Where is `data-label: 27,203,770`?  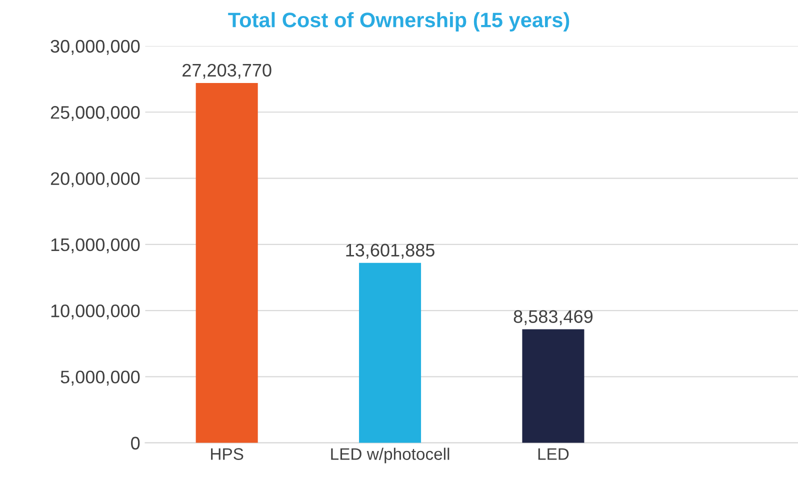 data-label: 27,203,770 is located at coordinates (227, 71).